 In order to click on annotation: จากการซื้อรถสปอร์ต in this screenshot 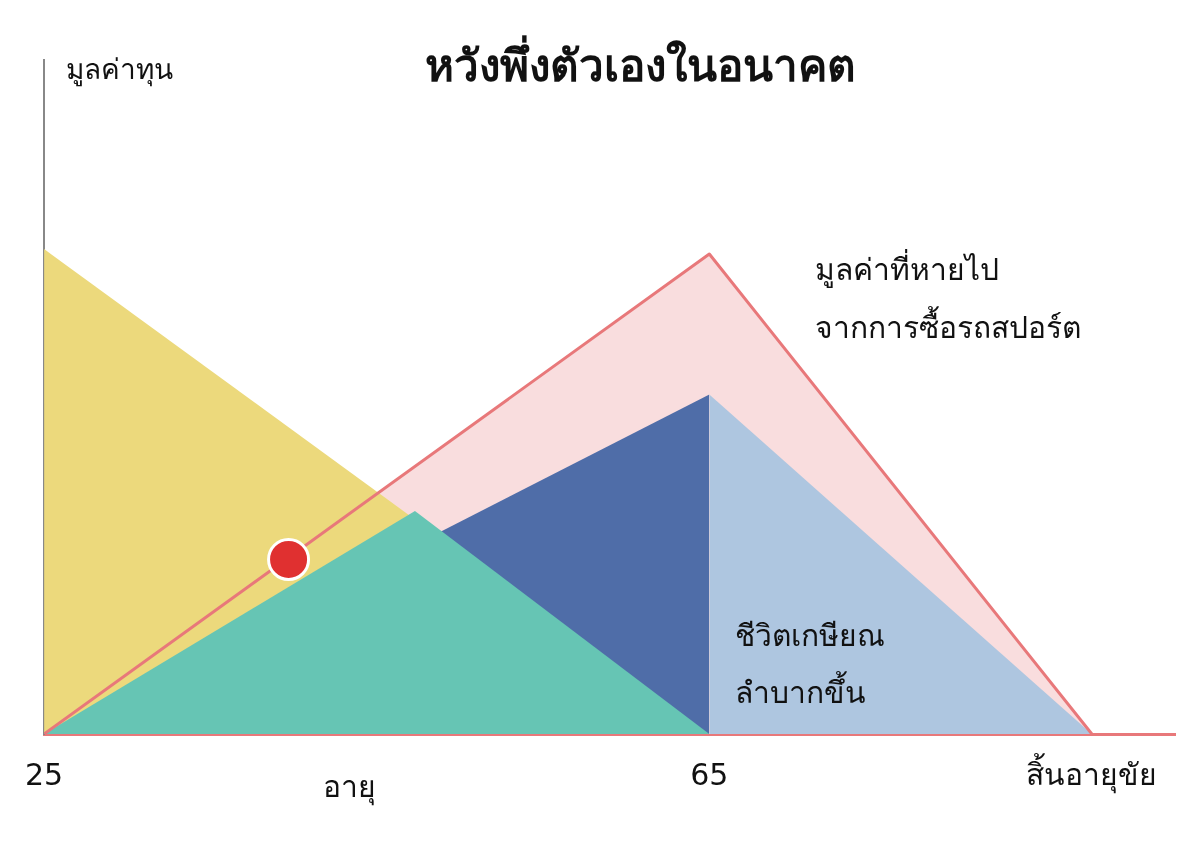, I will do `click(948, 325)`.